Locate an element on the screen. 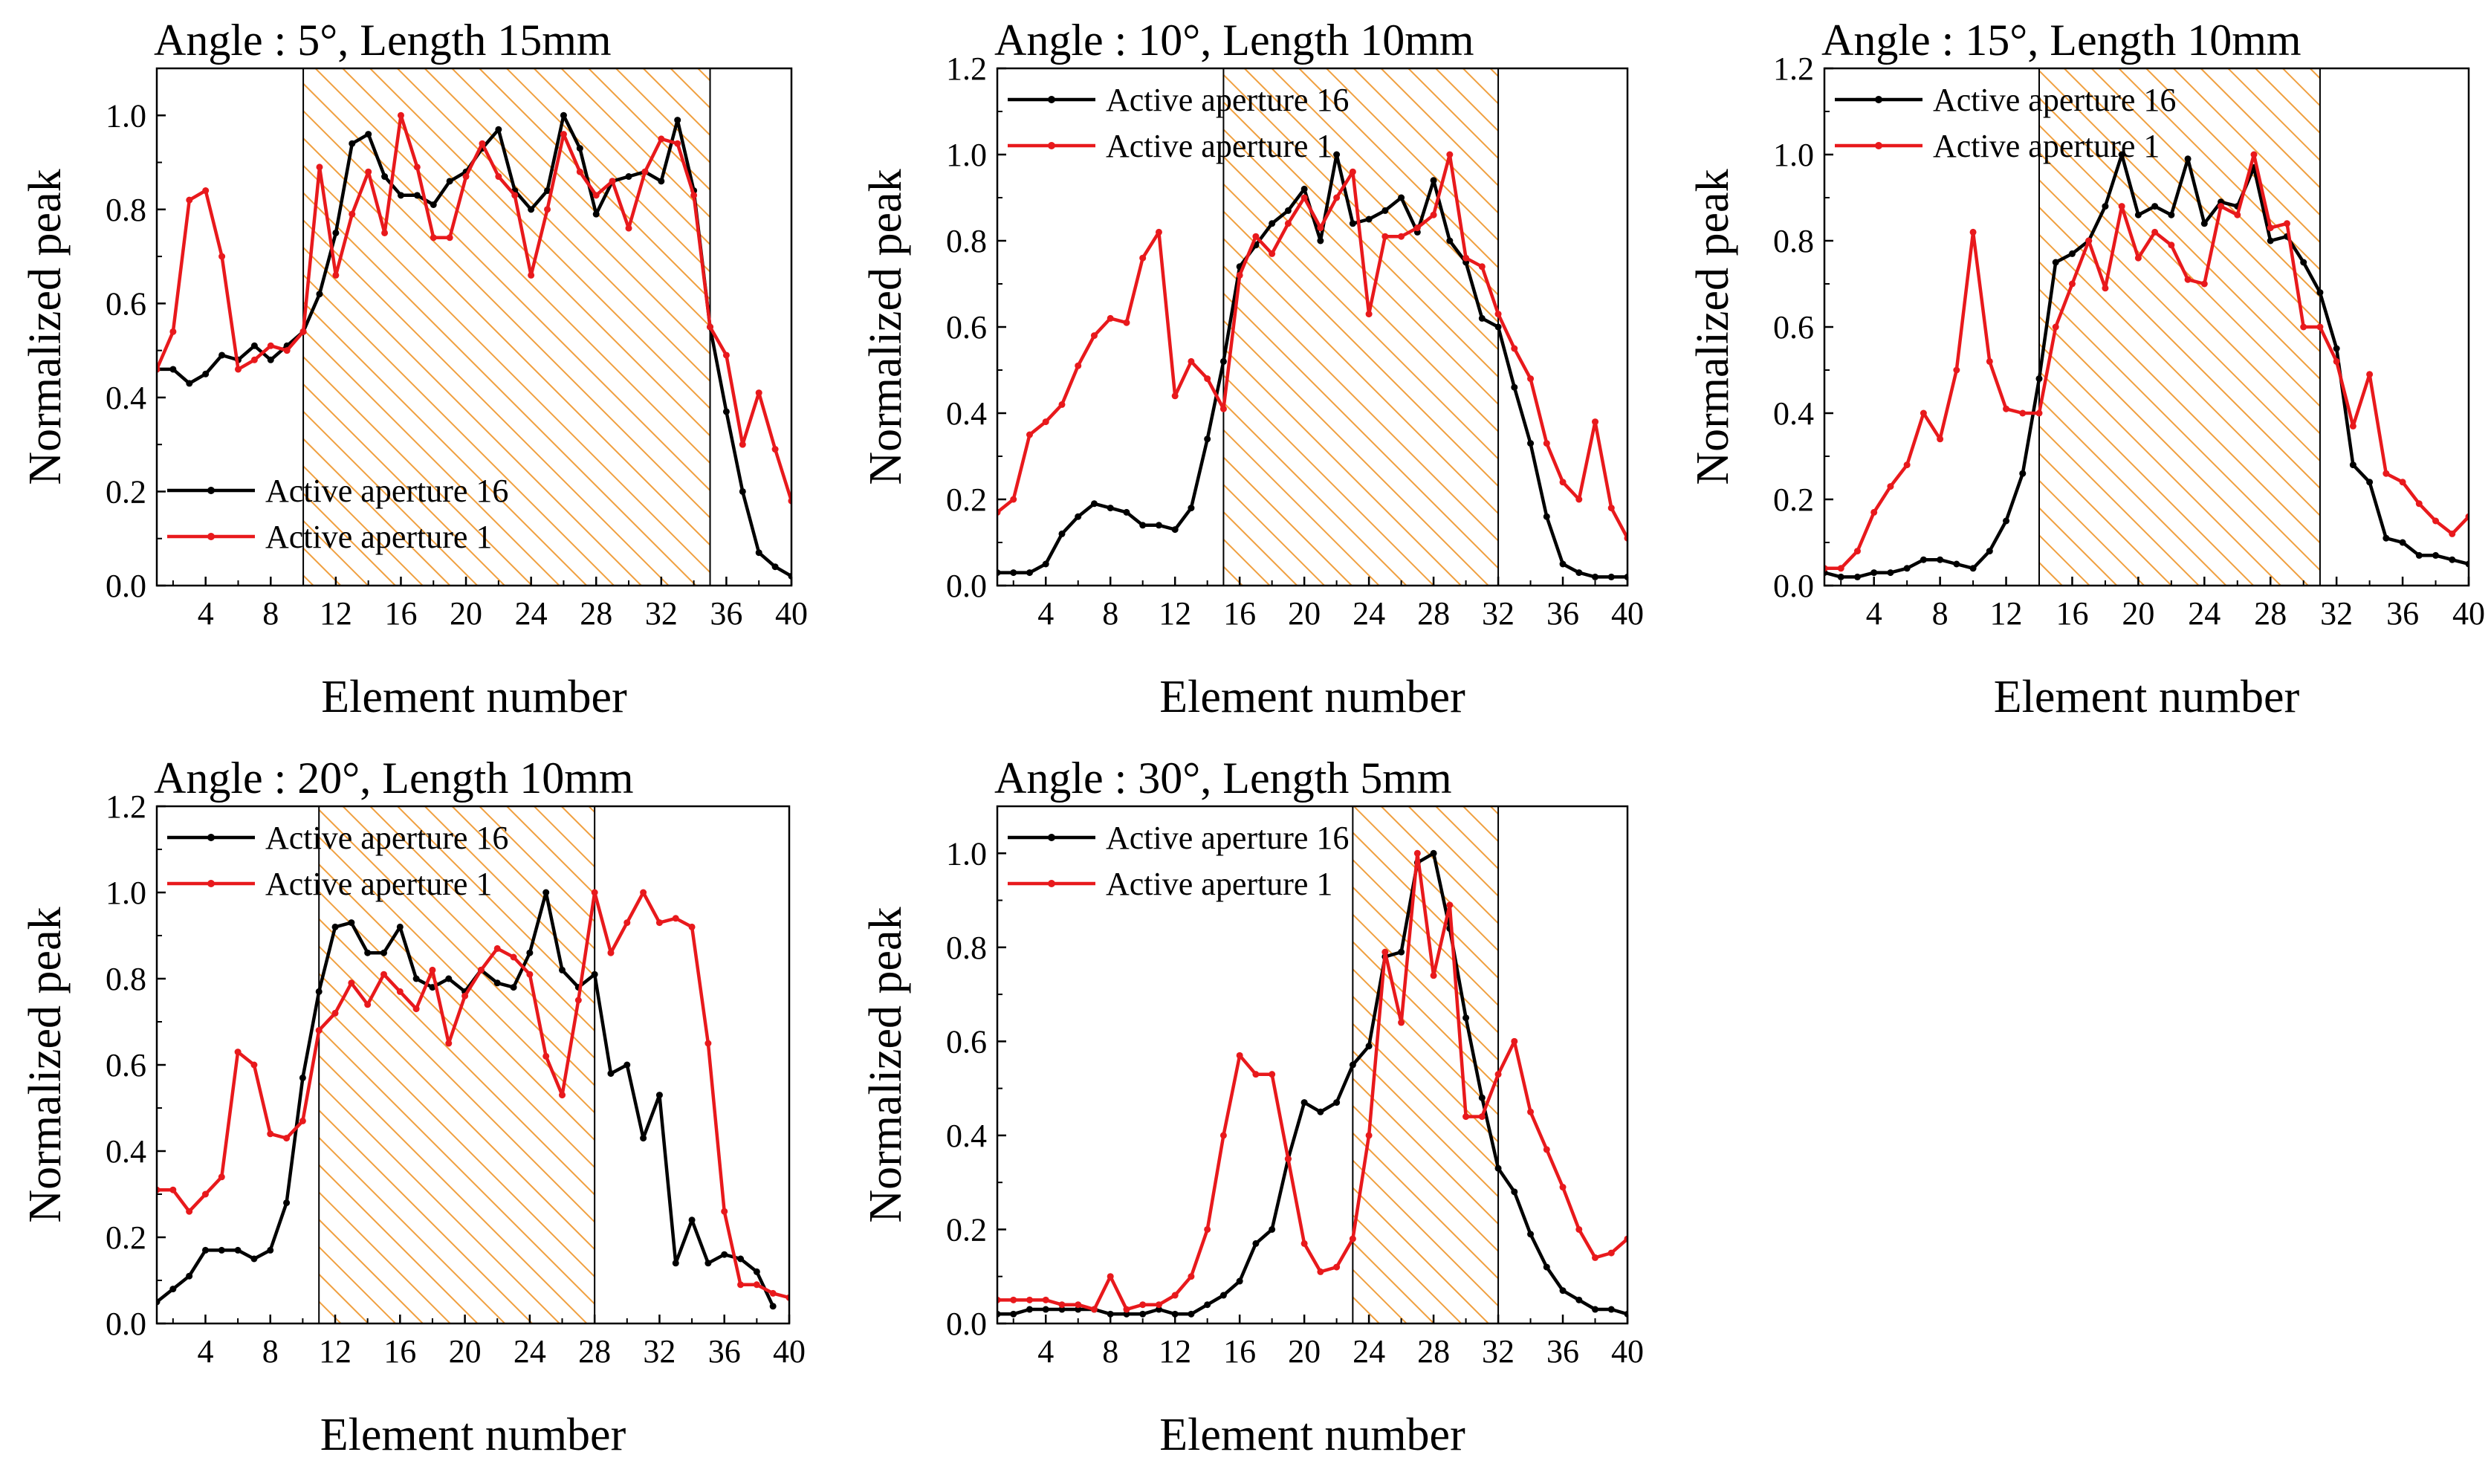 This screenshot has height=1484, width=2491. y-tick-label: 0.0 is located at coordinates (126, 1324).